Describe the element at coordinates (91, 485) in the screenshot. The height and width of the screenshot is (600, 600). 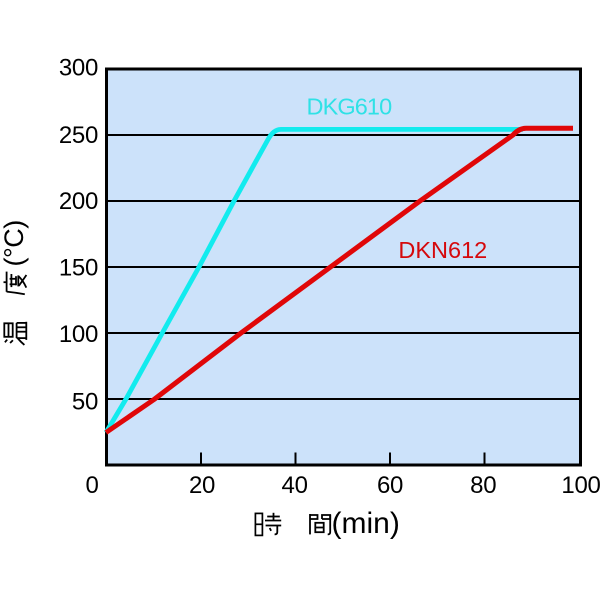
I see `svg-text: 0` at that location.